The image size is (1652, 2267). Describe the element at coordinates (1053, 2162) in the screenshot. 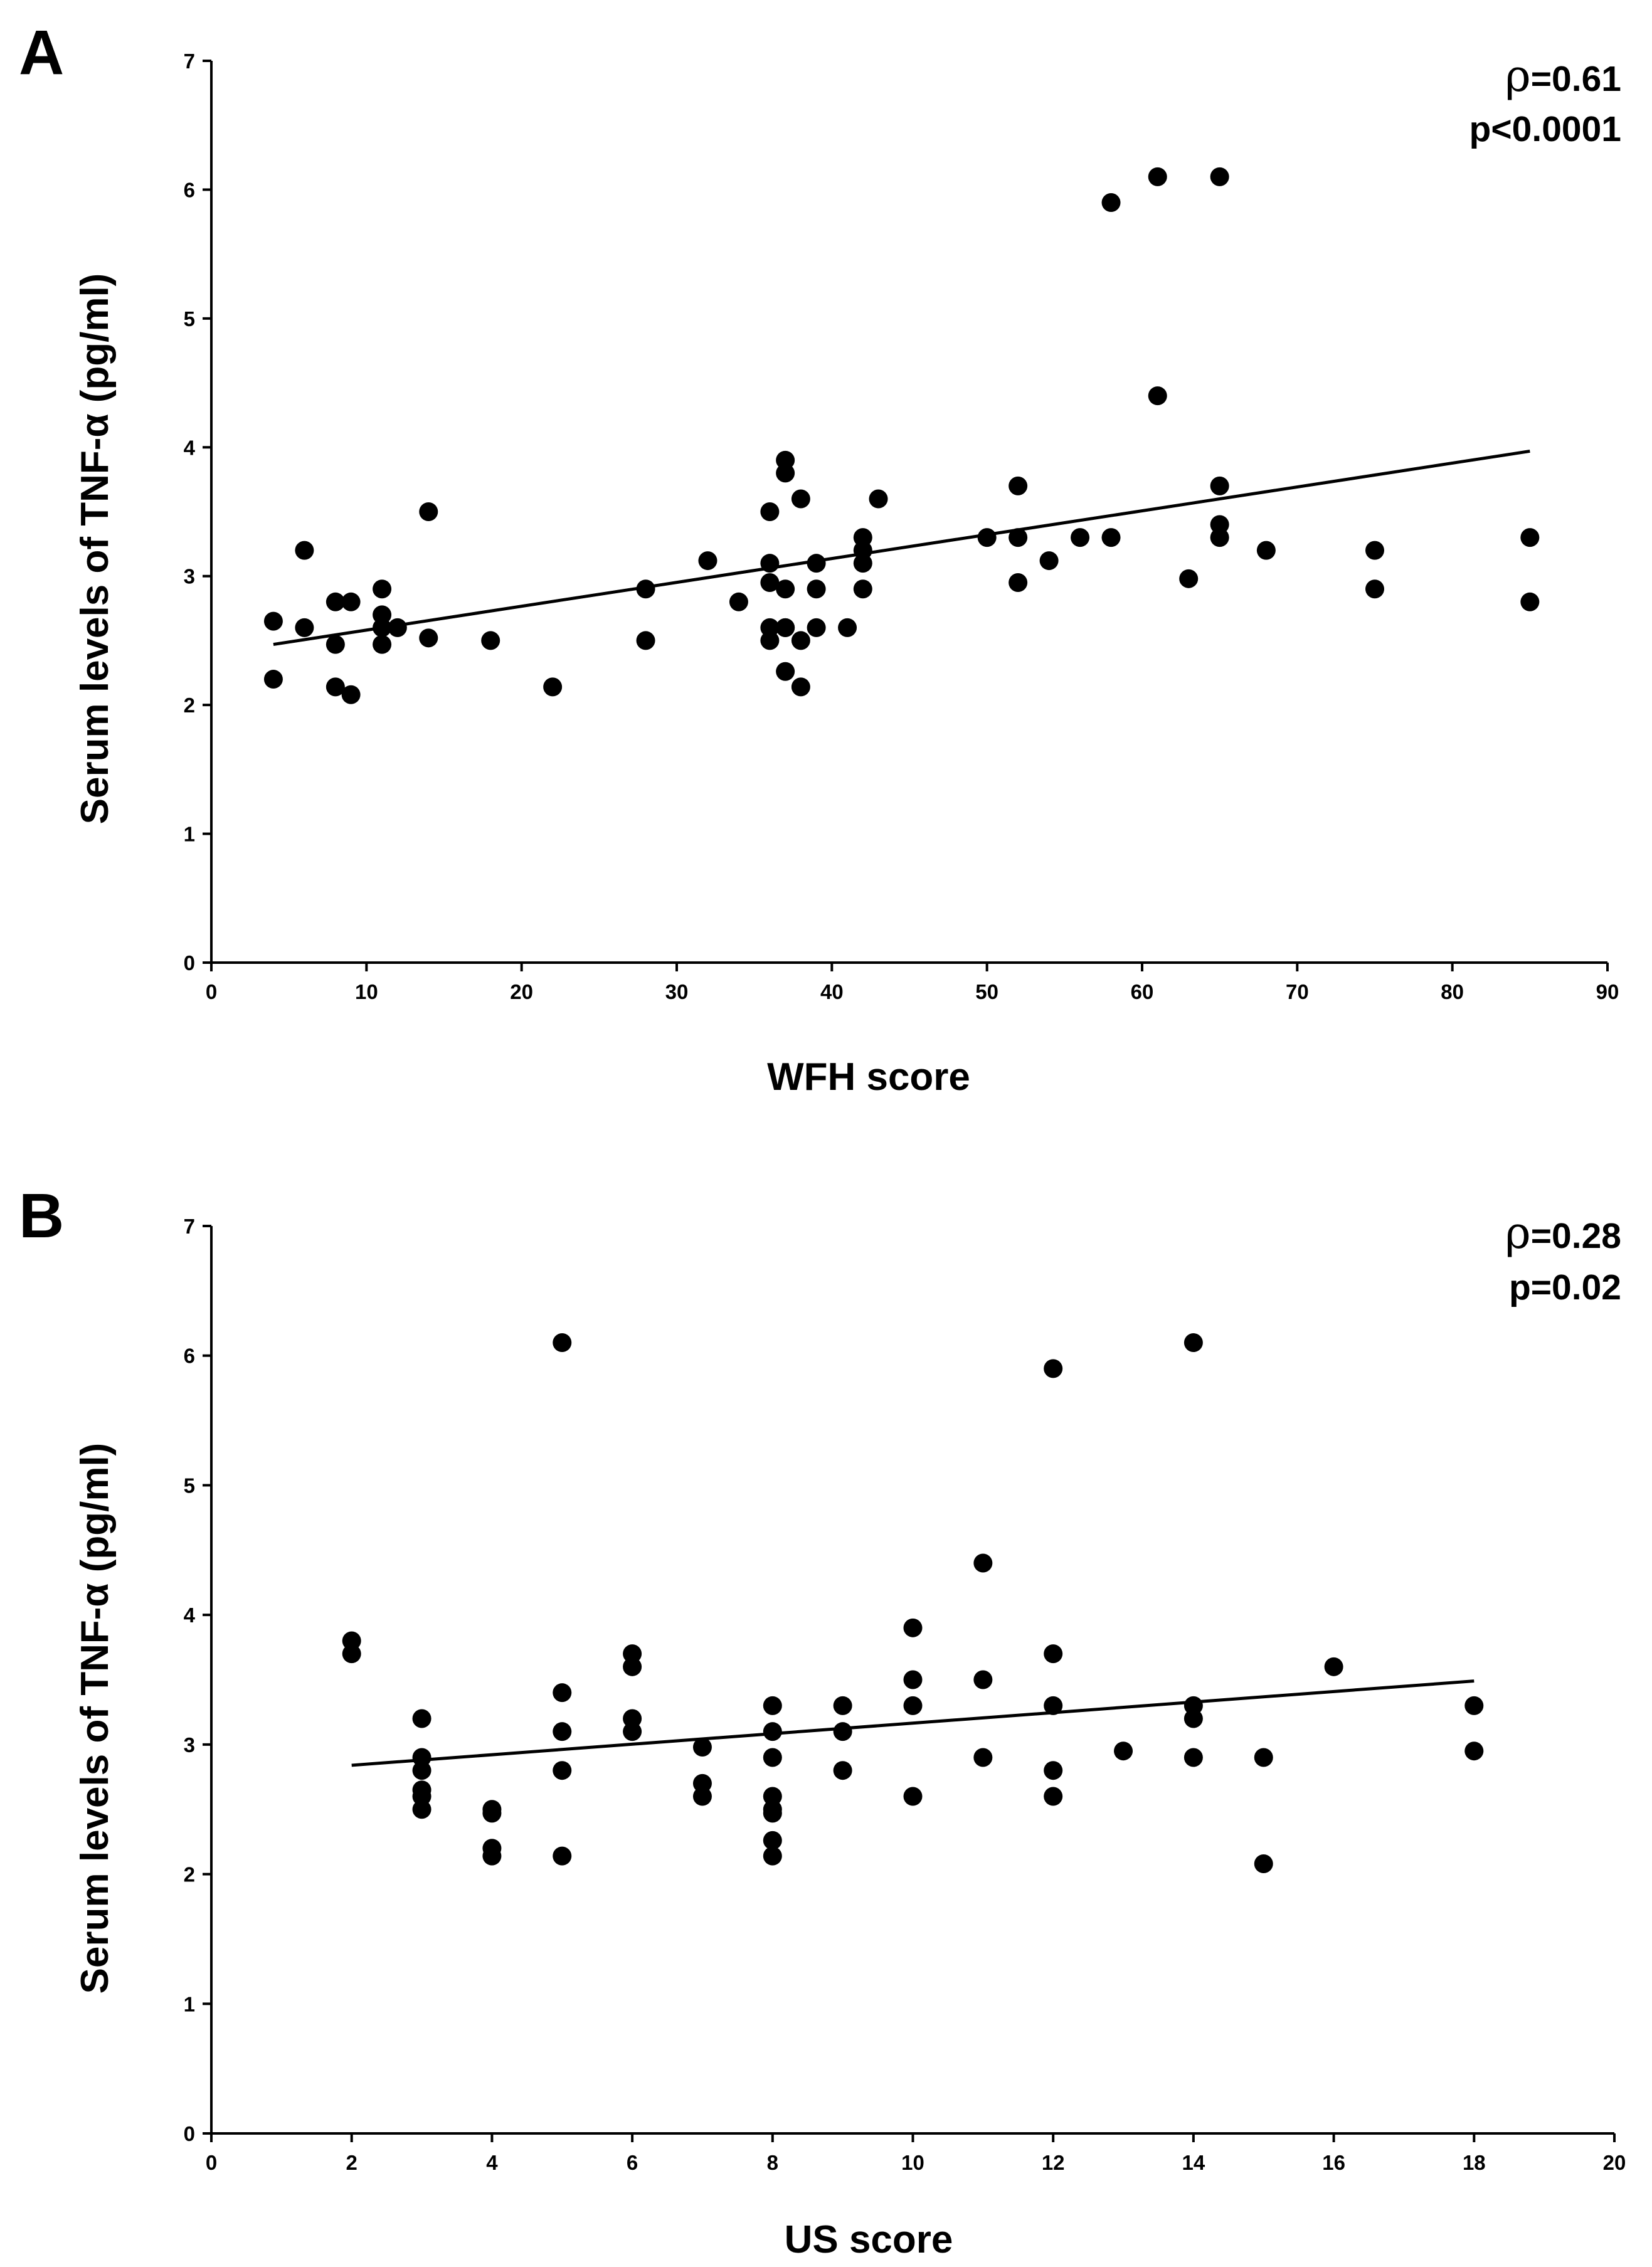

I see `panel-b-x-tick-label: 12` at that location.